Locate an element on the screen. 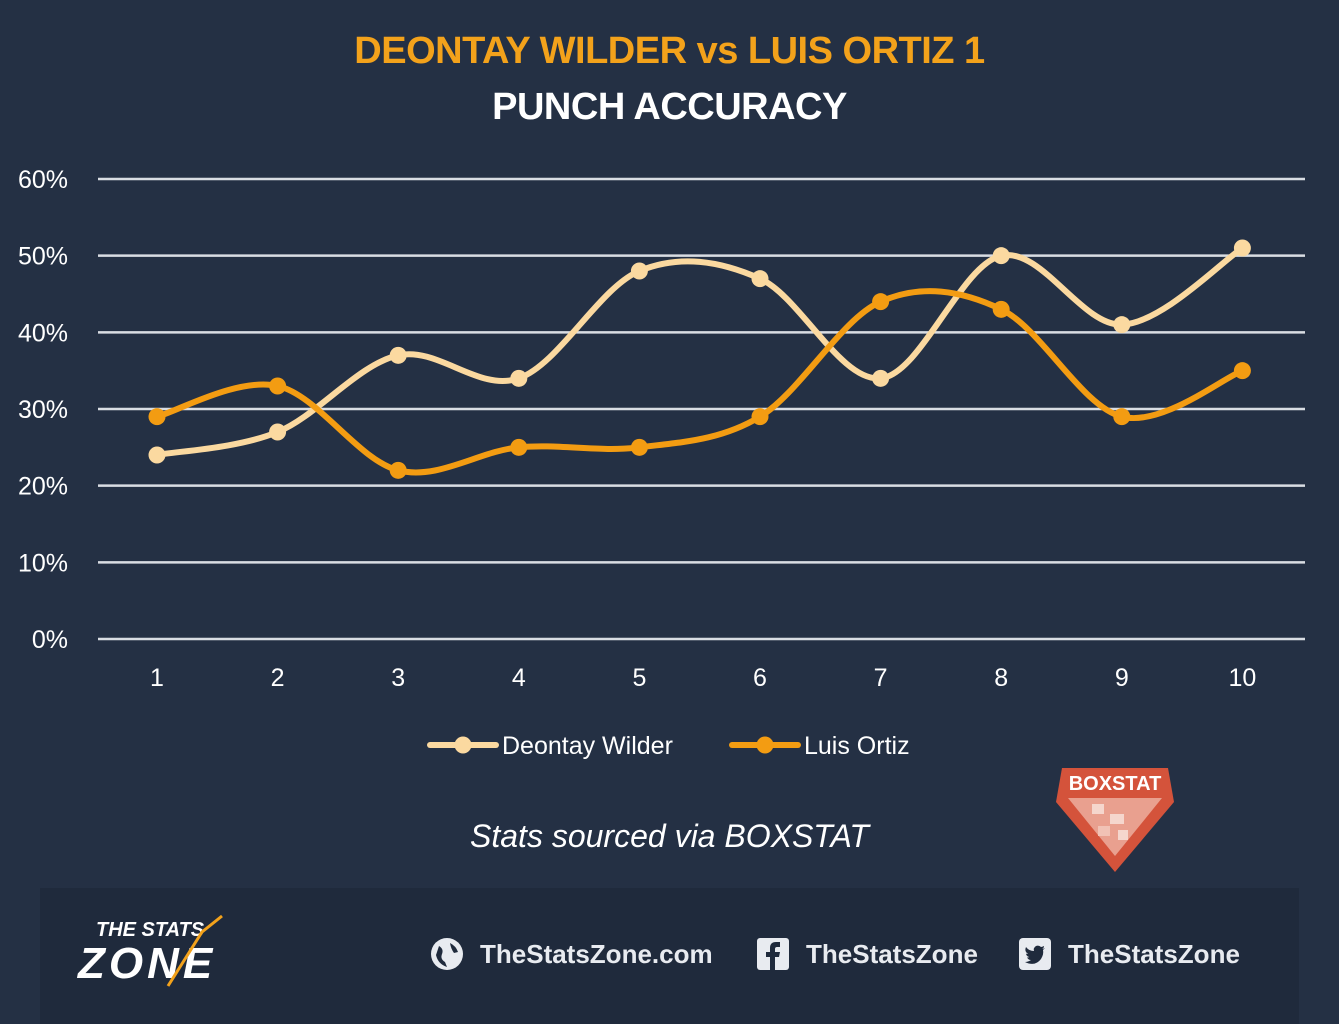 The width and height of the screenshot is (1339, 1024). legend-item: Luis Ortiz is located at coordinates (819, 746).